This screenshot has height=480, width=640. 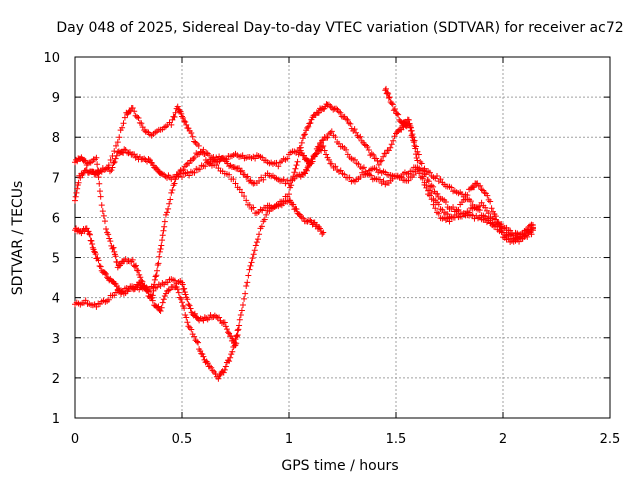 I want to click on y-tick-label: 9, so click(x=56, y=98).